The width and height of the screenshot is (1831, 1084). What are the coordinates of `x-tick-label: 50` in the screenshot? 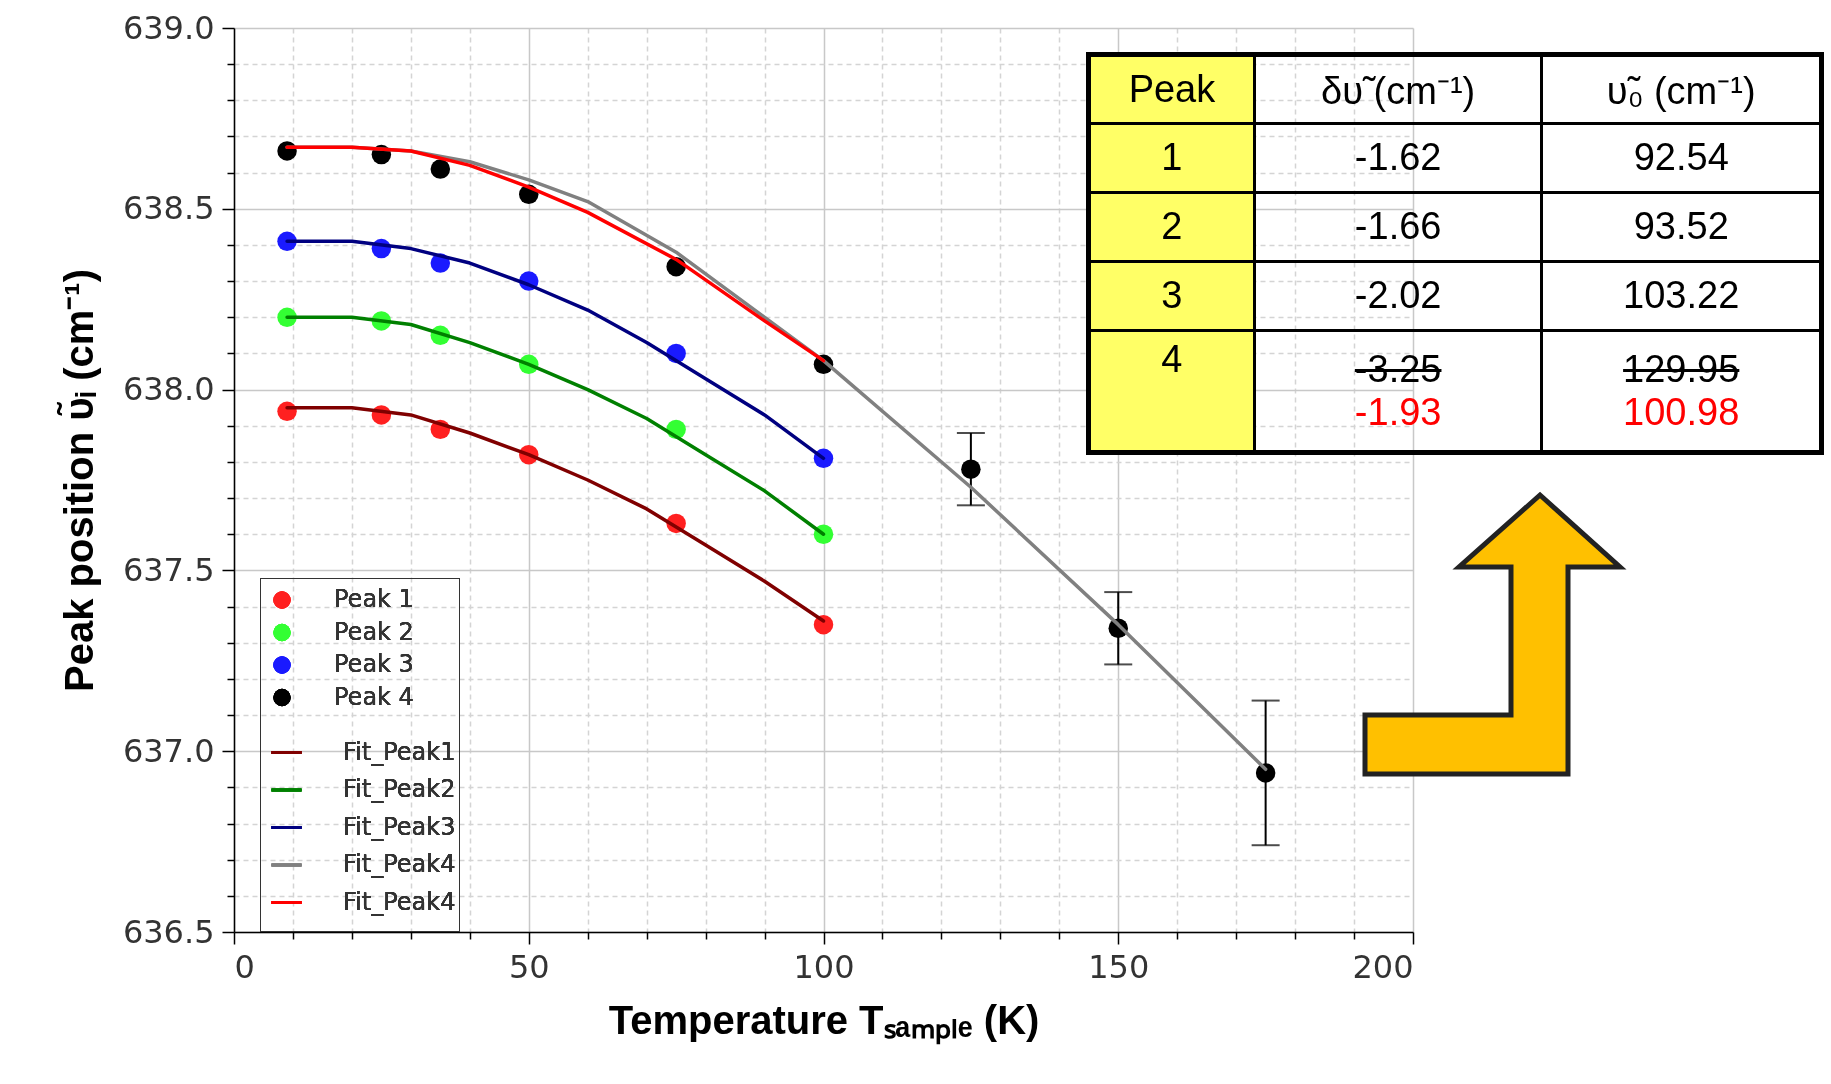 It's located at (529, 966).